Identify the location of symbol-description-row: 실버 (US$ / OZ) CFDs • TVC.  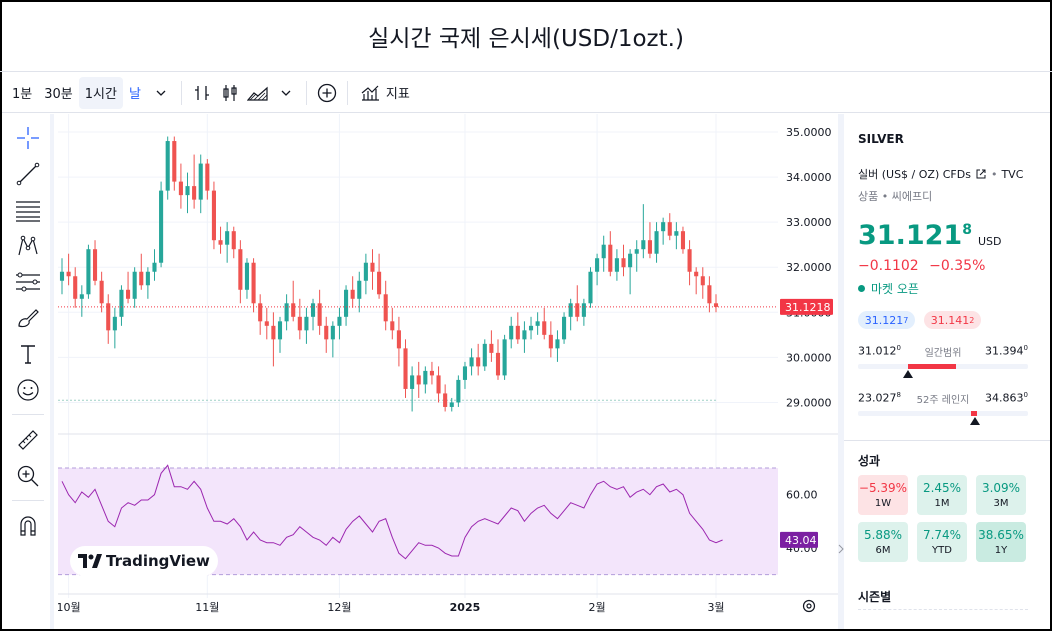
(941, 174).